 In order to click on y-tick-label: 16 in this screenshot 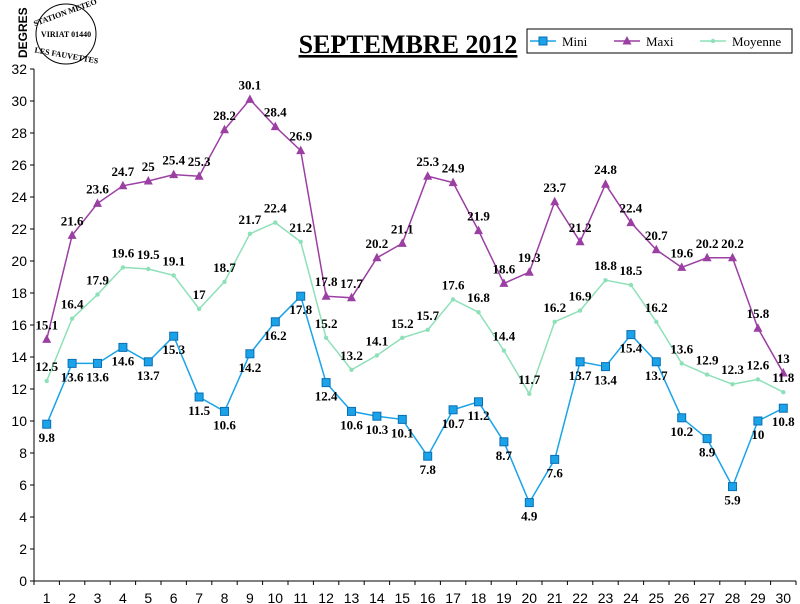, I will do `click(19, 325)`.